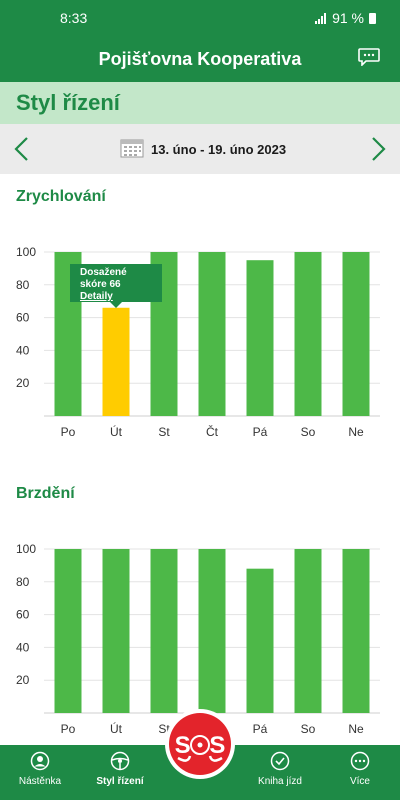 This screenshot has height=800, width=400. Describe the element at coordinates (40, 772) in the screenshot. I see `nav-item-dashboard: Nástěnka` at that location.